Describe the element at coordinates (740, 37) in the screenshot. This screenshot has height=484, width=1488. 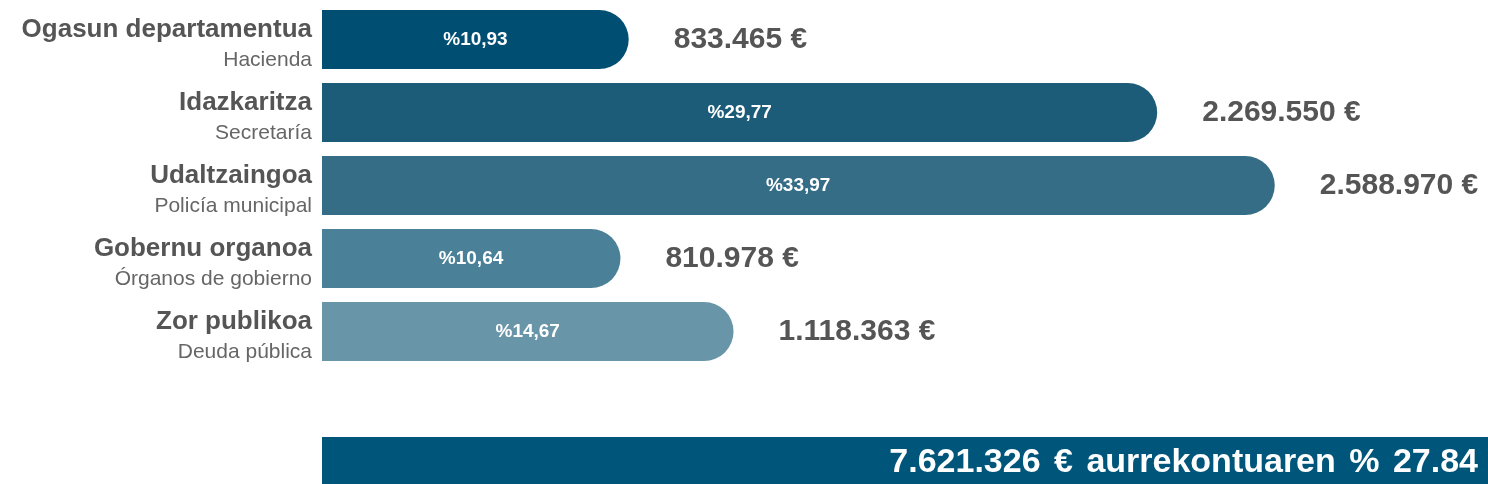
I see `data-label: 833.465 €` at that location.